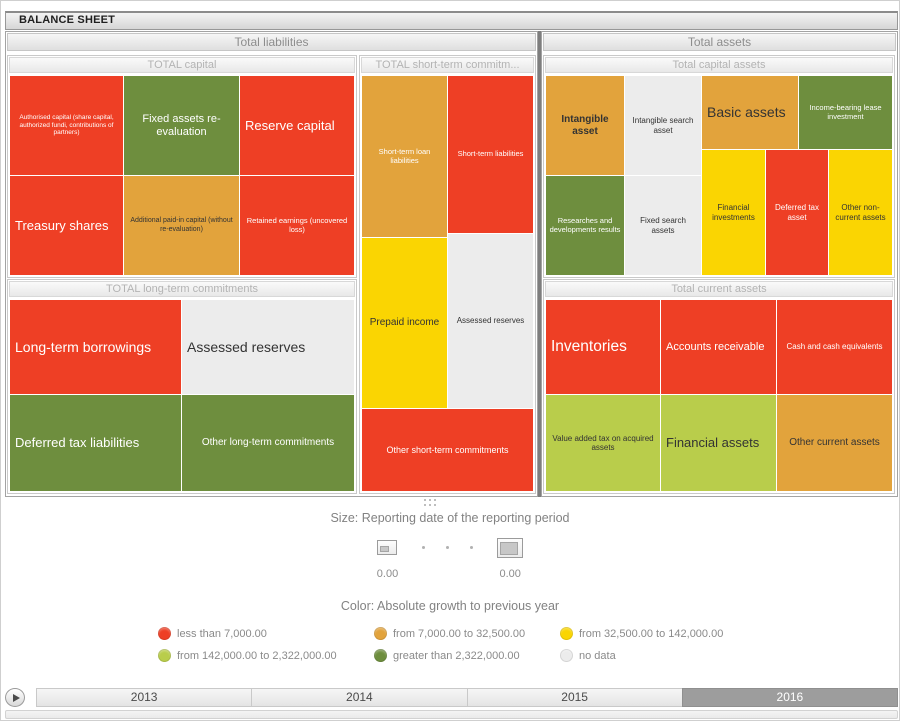 This screenshot has height=721, width=900. I want to click on timeline-track, so click(451, 714).